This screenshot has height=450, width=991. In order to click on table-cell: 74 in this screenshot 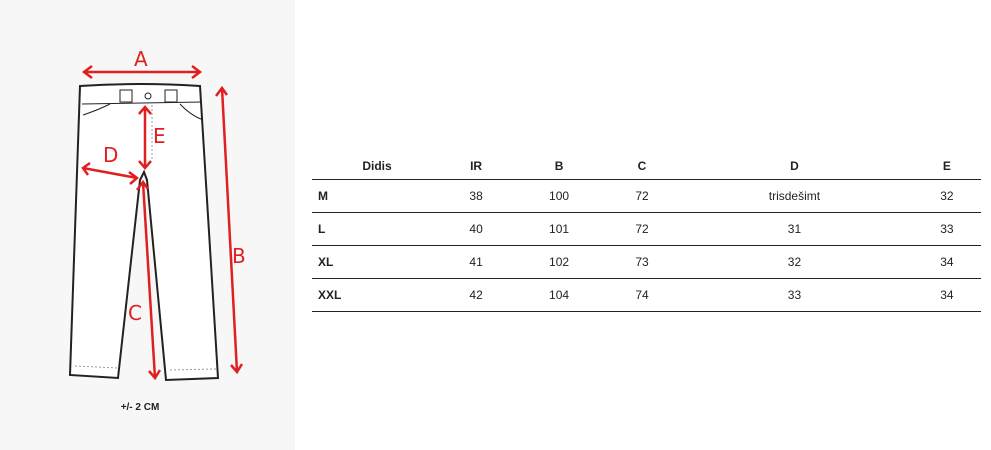, I will do `click(642, 295)`.